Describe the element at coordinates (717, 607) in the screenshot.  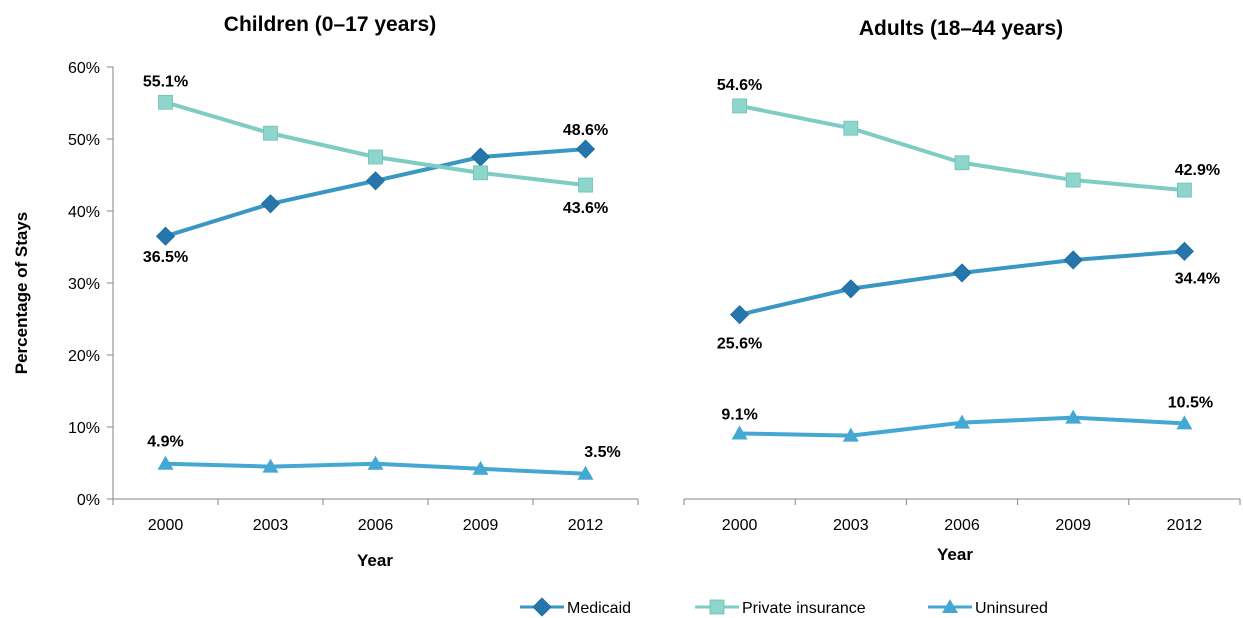
I see `legend-marker-private-insurance` at that location.